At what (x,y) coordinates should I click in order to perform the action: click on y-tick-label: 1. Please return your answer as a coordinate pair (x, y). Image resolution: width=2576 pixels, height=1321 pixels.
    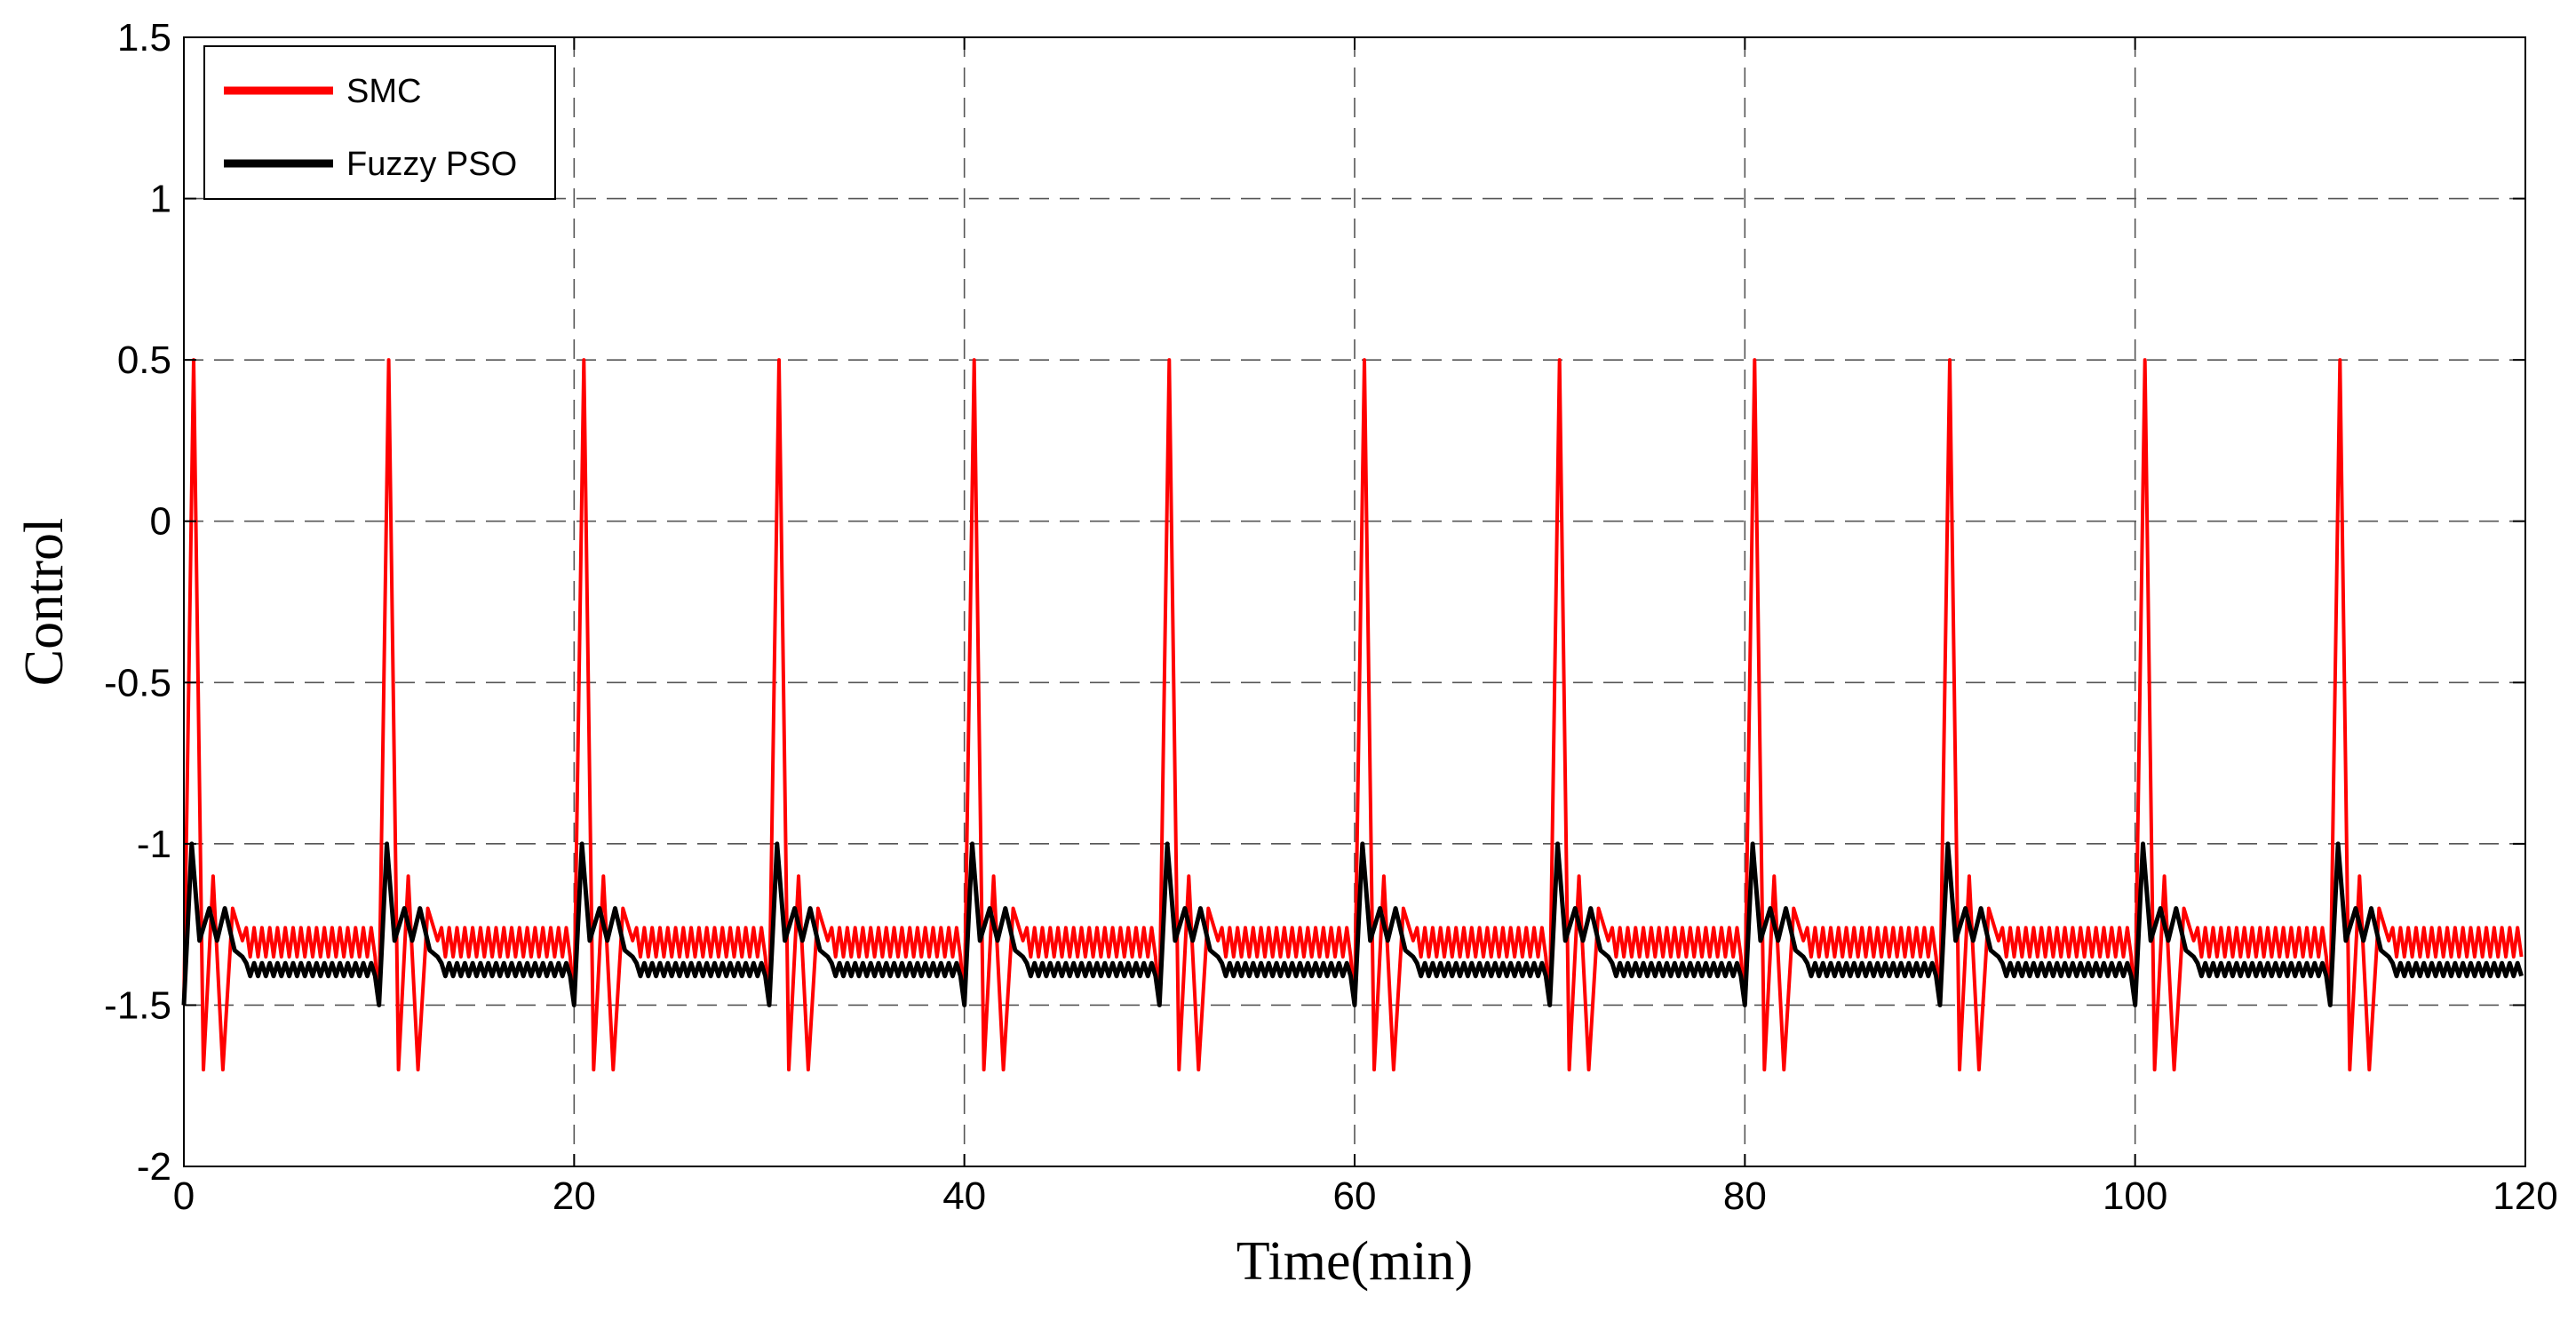
    Looking at the image, I should click on (160, 199).